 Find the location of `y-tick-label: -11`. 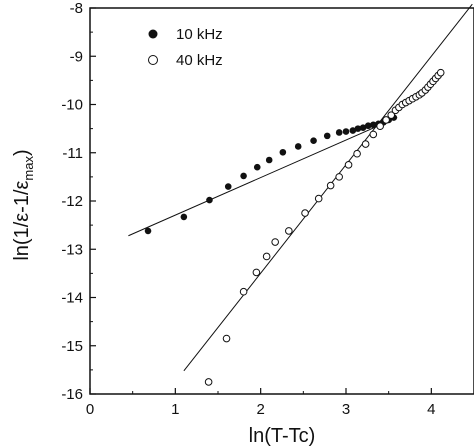

y-tick-label: -11 is located at coordinates (72, 153).